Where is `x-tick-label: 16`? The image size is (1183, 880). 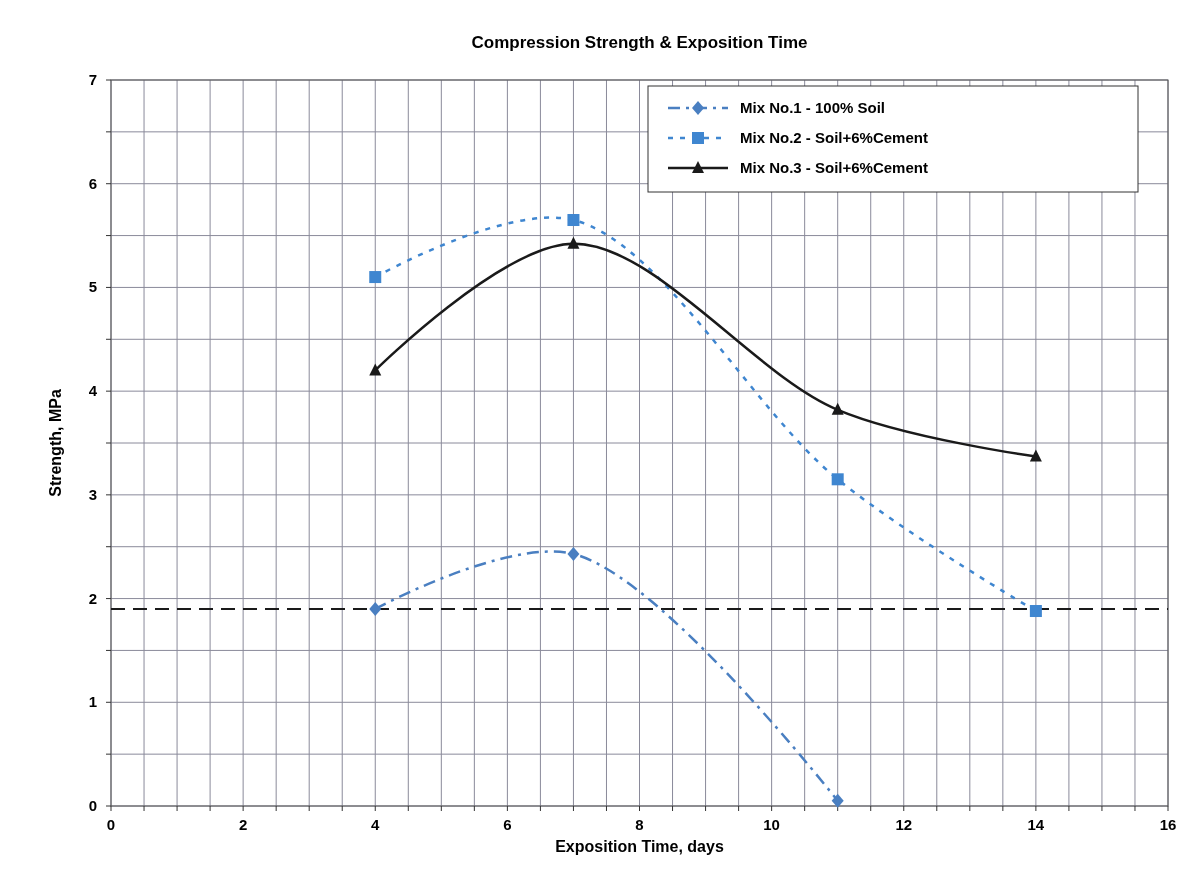 x-tick-label: 16 is located at coordinates (1168, 824).